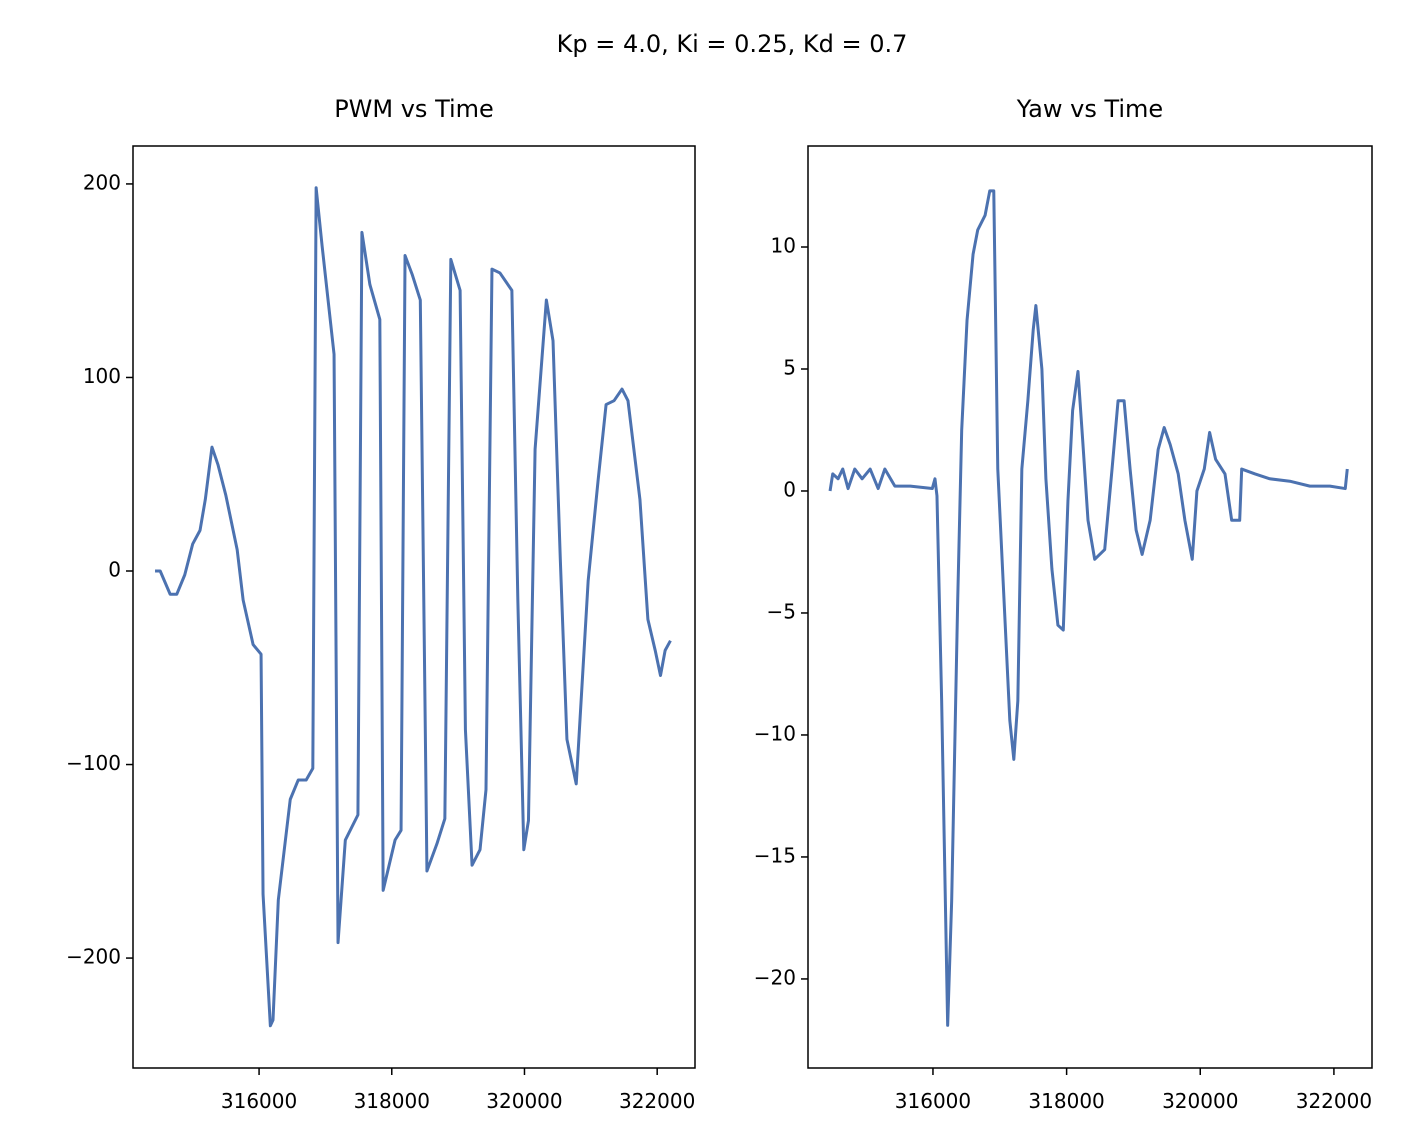 Image resolution: width=1410 pixels, height=1132 pixels. What do you see at coordinates (775, 977) in the screenshot?
I see `y-tick-label: −20` at bounding box center [775, 977].